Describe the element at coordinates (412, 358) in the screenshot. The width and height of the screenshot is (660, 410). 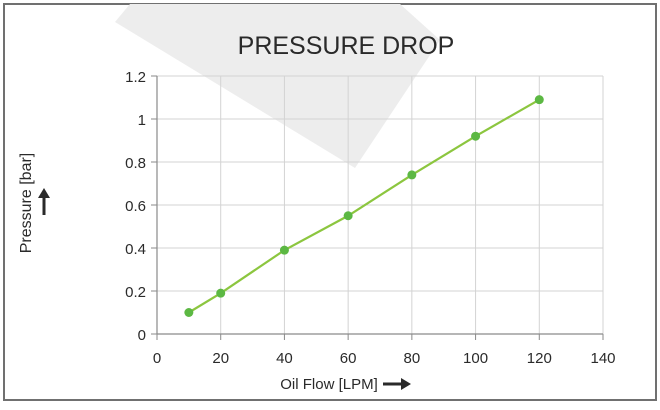
I see `x-tick-label: 80` at that location.